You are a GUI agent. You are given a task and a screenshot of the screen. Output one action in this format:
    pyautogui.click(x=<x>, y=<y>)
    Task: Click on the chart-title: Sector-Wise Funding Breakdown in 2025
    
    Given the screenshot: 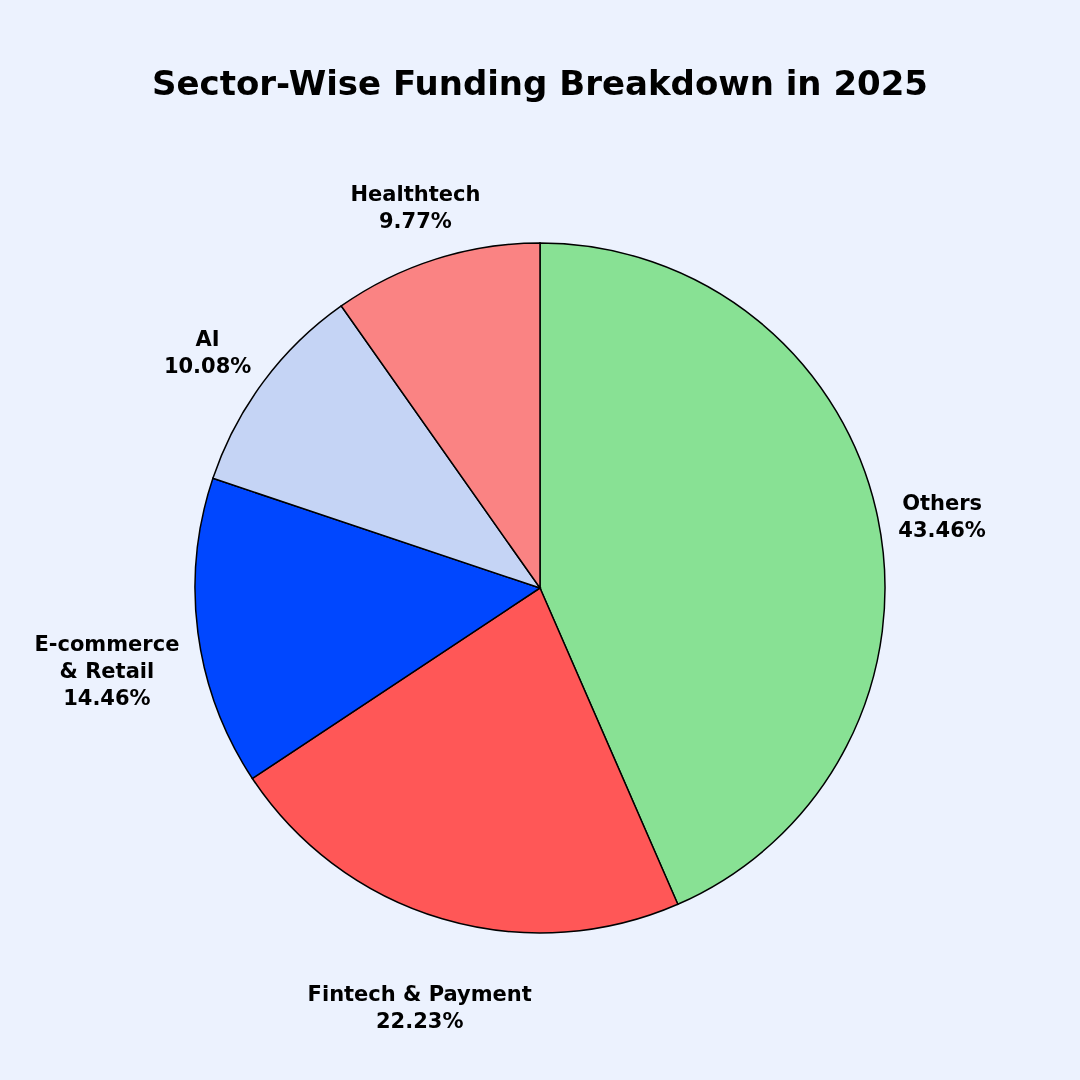 What is the action you would take?
    pyautogui.click(x=540, y=83)
    